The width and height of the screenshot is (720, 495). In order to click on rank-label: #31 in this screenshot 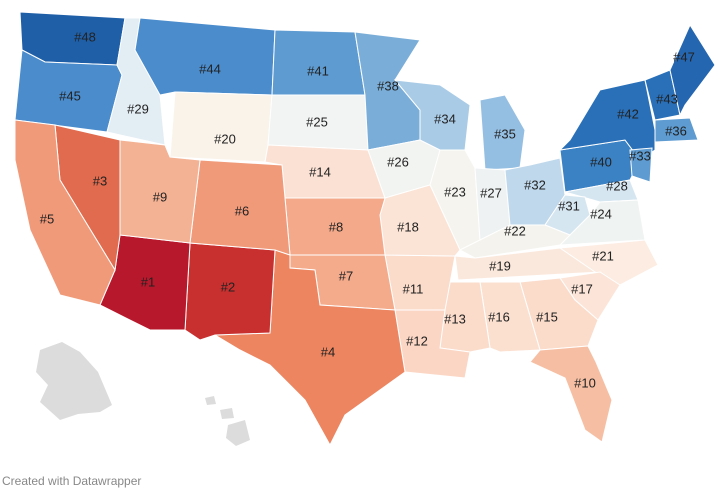, I will do `click(569, 205)`.